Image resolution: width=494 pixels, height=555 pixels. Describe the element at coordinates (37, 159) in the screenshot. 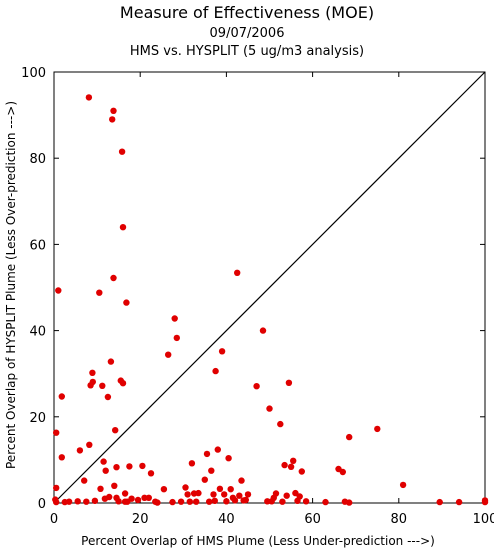

I see `y-tick-label: 80` at that location.